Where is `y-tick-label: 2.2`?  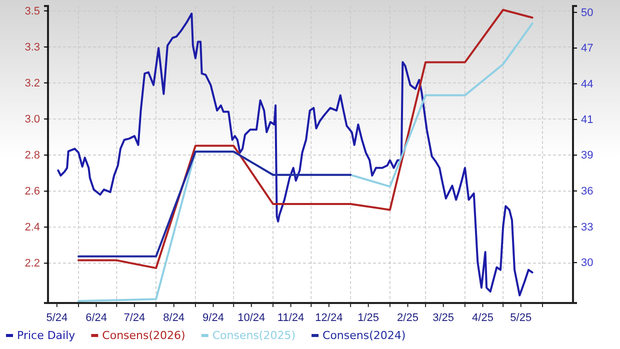 y-tick-label: 2.2 is located at coordinates (32, 264).